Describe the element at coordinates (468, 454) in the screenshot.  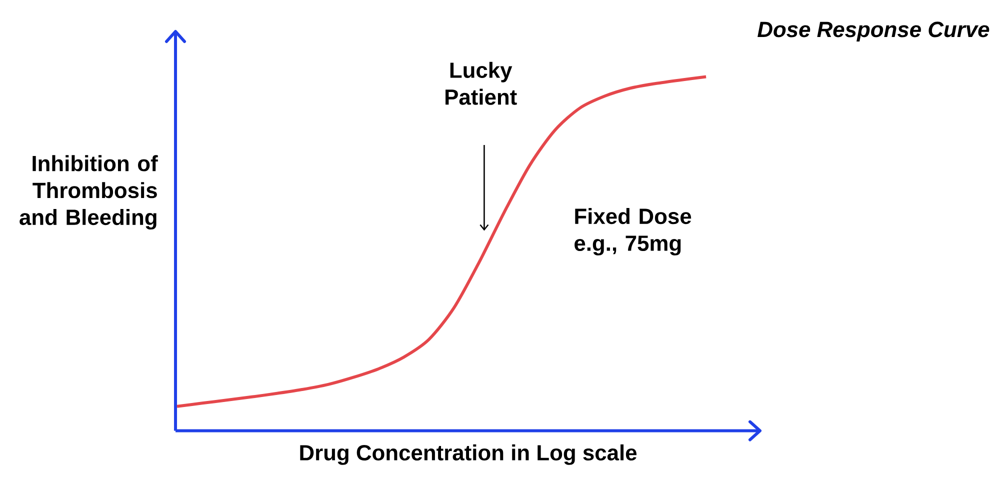
I see `x-axis-title: Drug Concentration in Log scale` at that location.